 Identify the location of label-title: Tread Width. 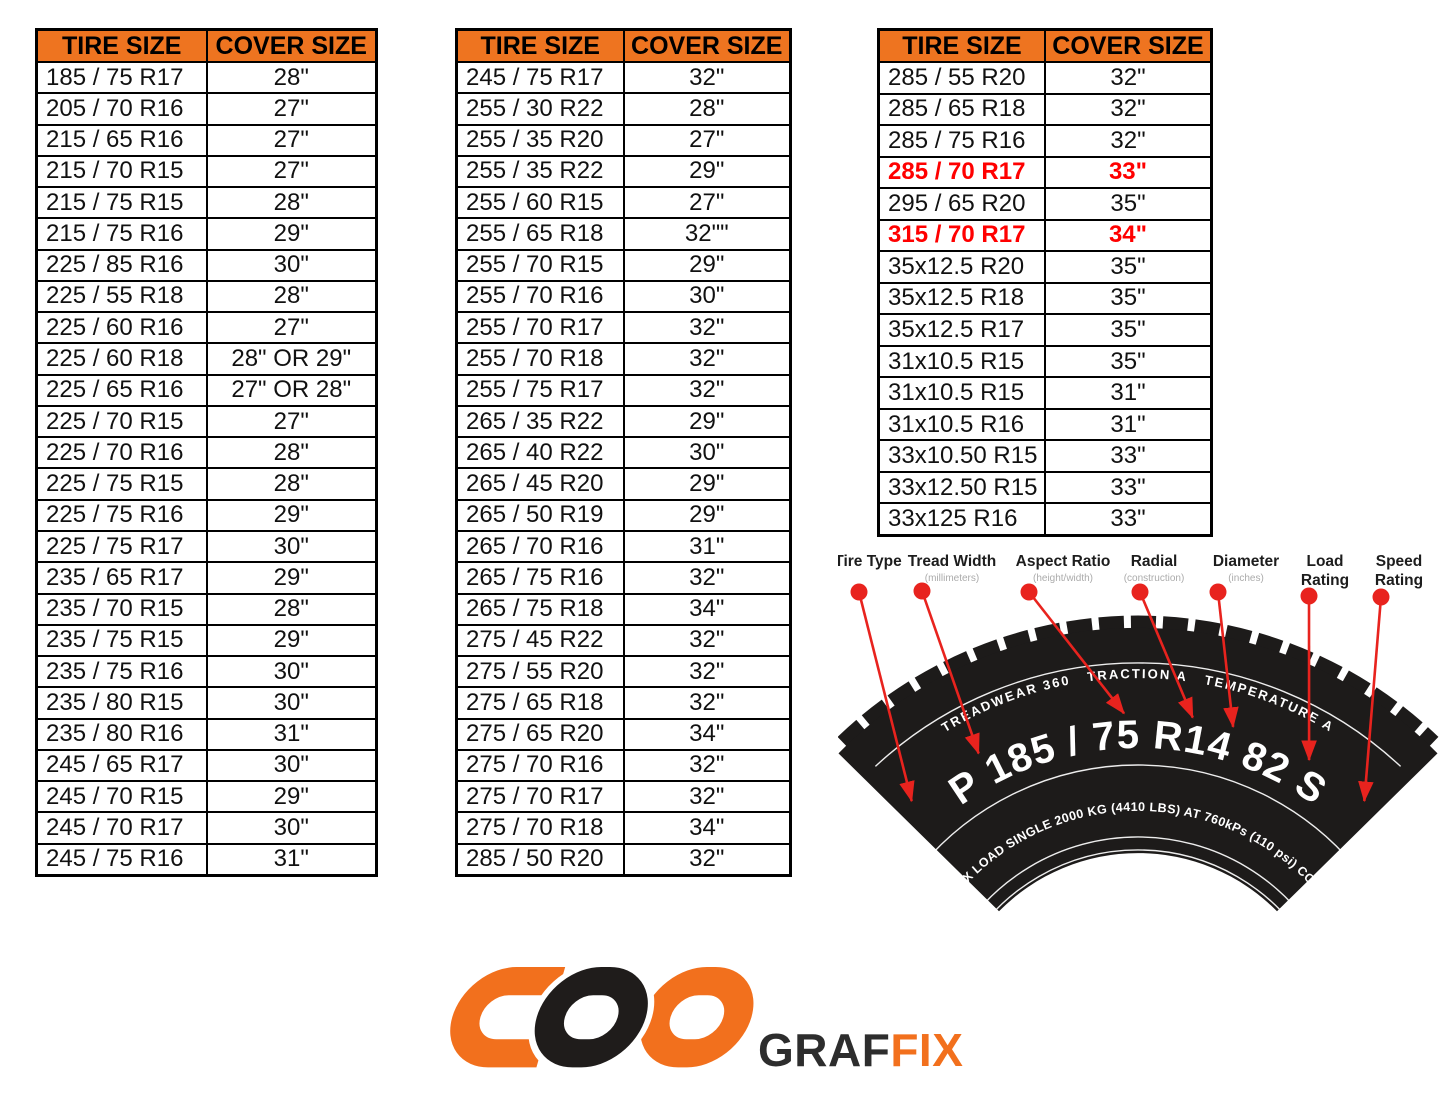
(952, 561).